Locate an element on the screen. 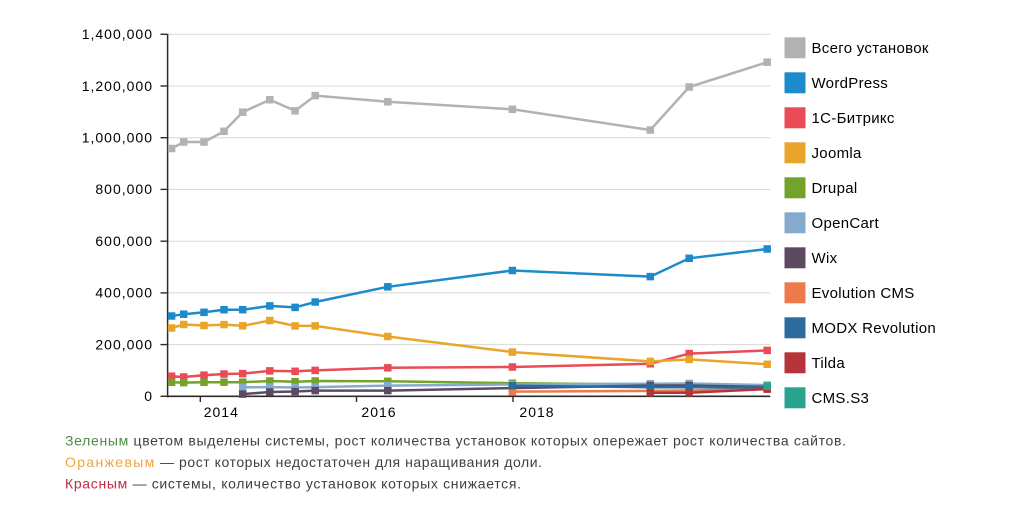  svg-text: WordPress is located at coordinates (850, 83).